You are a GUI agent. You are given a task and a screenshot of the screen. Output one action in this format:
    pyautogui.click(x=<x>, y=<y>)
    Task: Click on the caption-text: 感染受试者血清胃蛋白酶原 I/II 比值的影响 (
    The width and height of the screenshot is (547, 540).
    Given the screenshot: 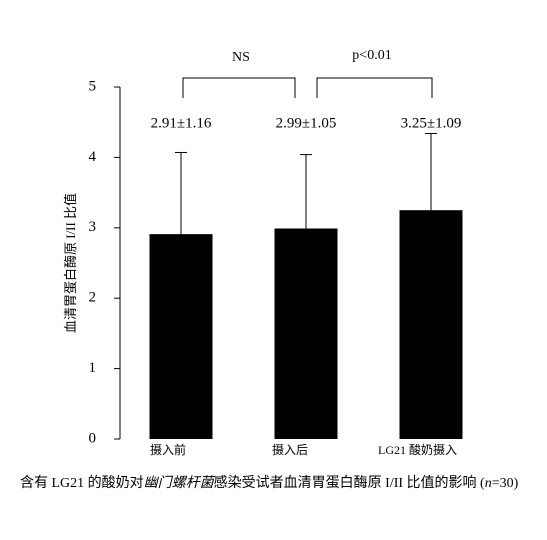 What is the action you would take?
    pyautogui.click(x=349, y=483)
    